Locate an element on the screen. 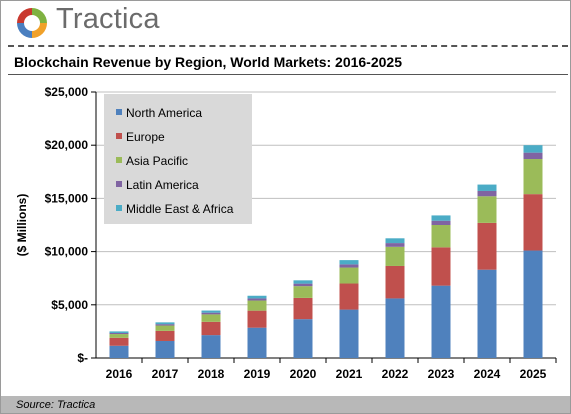 The image size is (571, 414). bar-latin-america-2018 is located at coordinates (211, 313).